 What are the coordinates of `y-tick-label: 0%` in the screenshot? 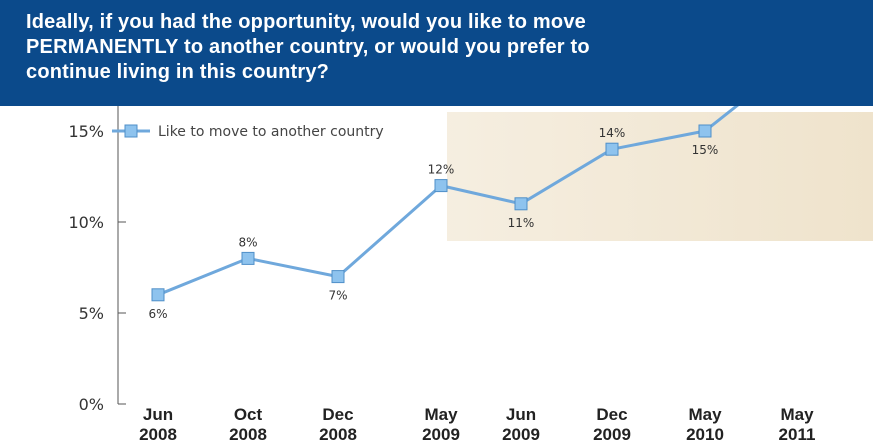 It's located at (91, 404).